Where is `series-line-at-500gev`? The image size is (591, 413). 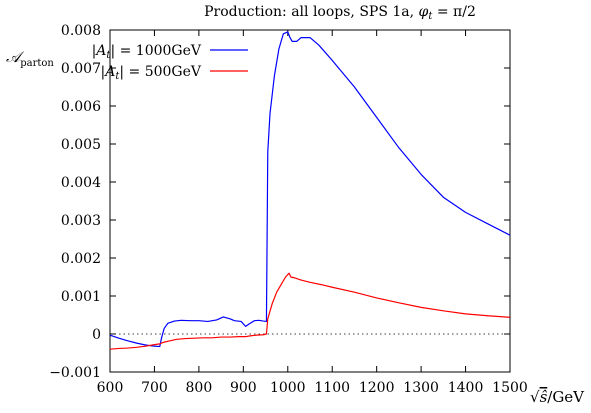
series-line-at-500gev is located at coordinates (310, 311).